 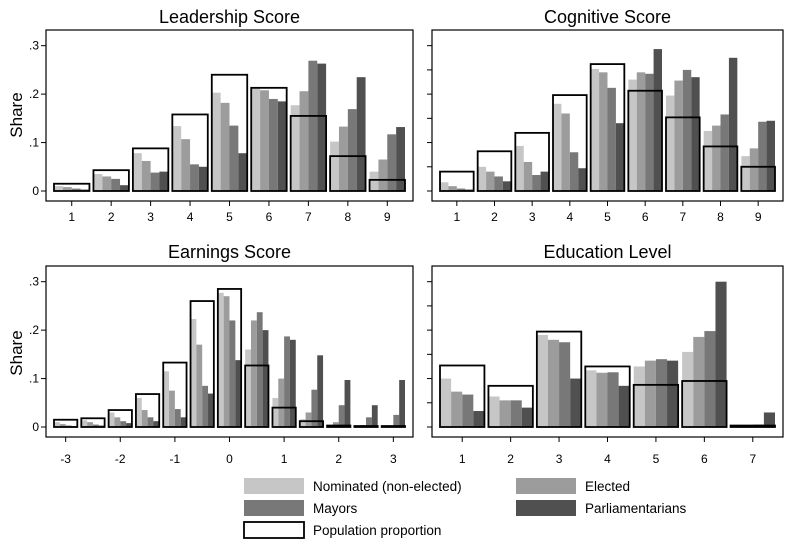 What do you see at coordinates (71, 217) in the screenshot?
I see `x-tick-label: 1` at bounding box center [71, 217].